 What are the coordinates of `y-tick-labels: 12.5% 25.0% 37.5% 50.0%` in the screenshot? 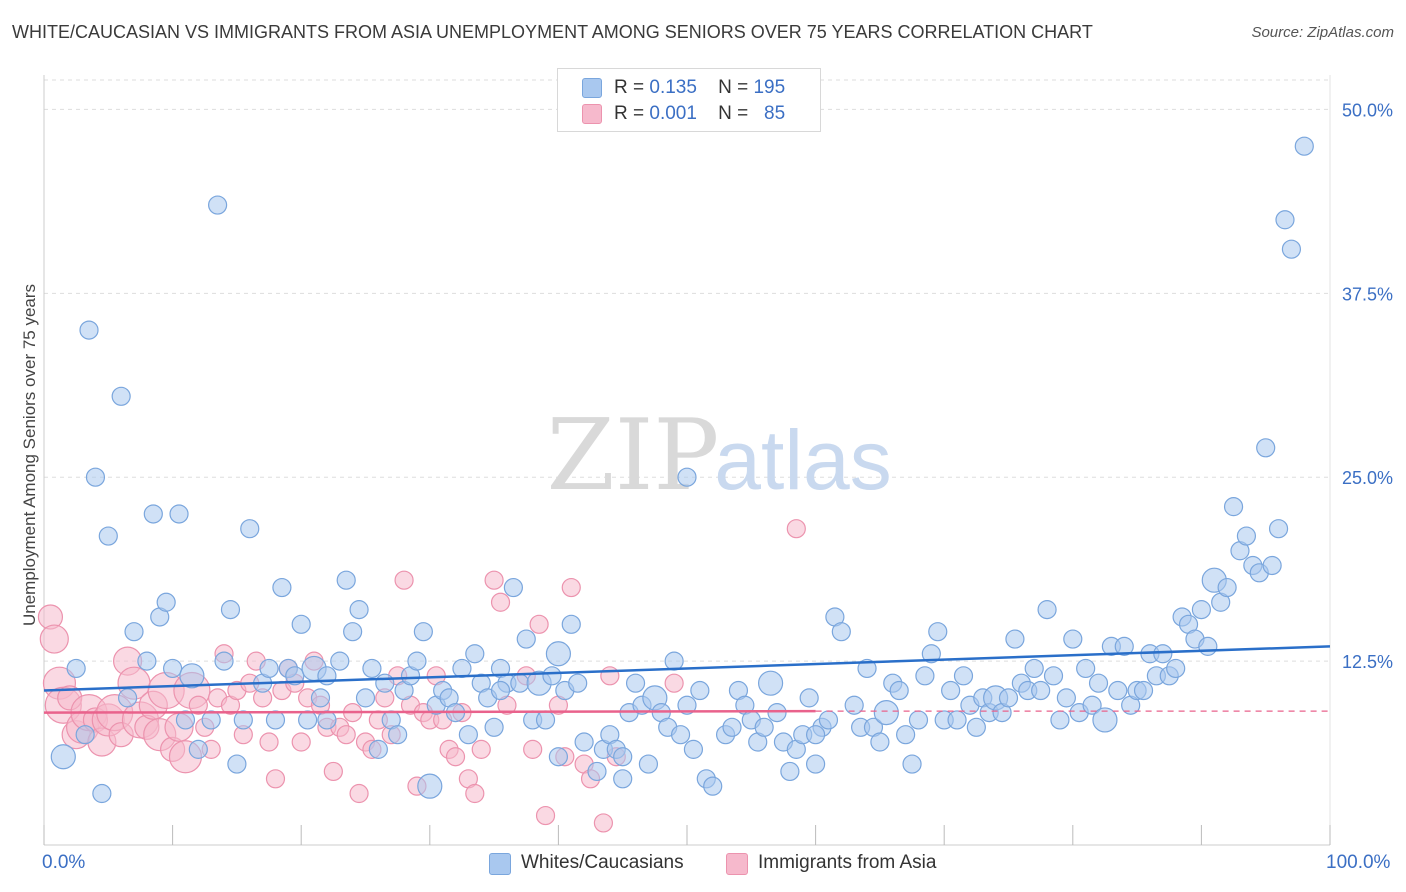 It's located at (1367, 386).